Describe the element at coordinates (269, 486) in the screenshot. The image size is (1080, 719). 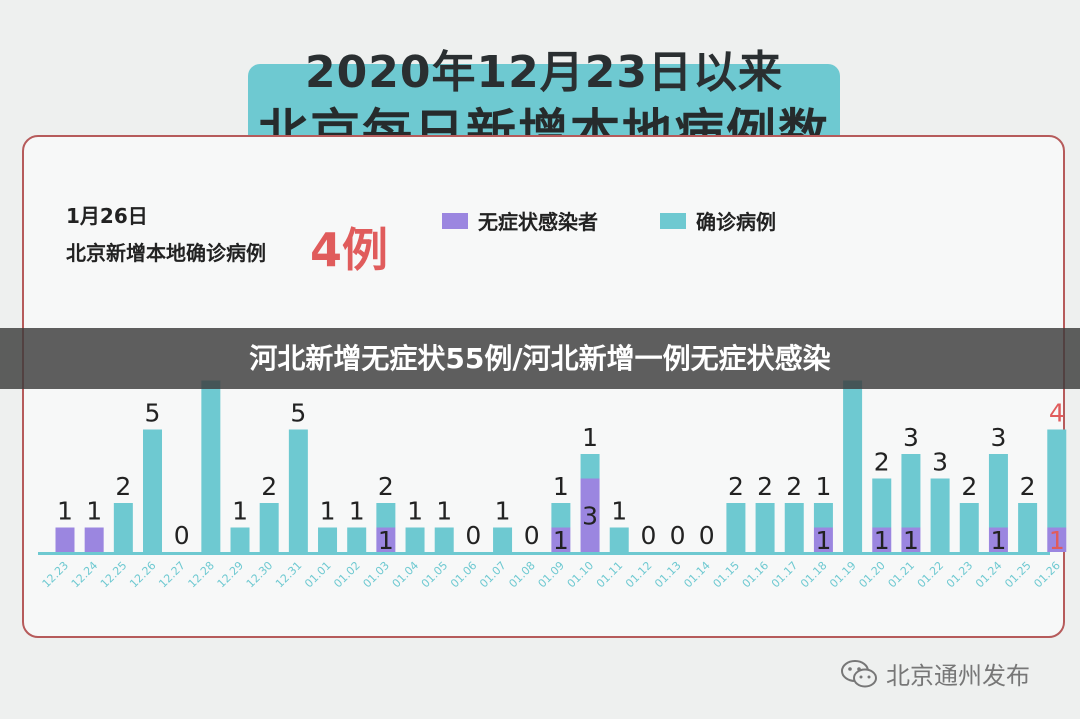
I see `value-label-12.30: 2` at that location.